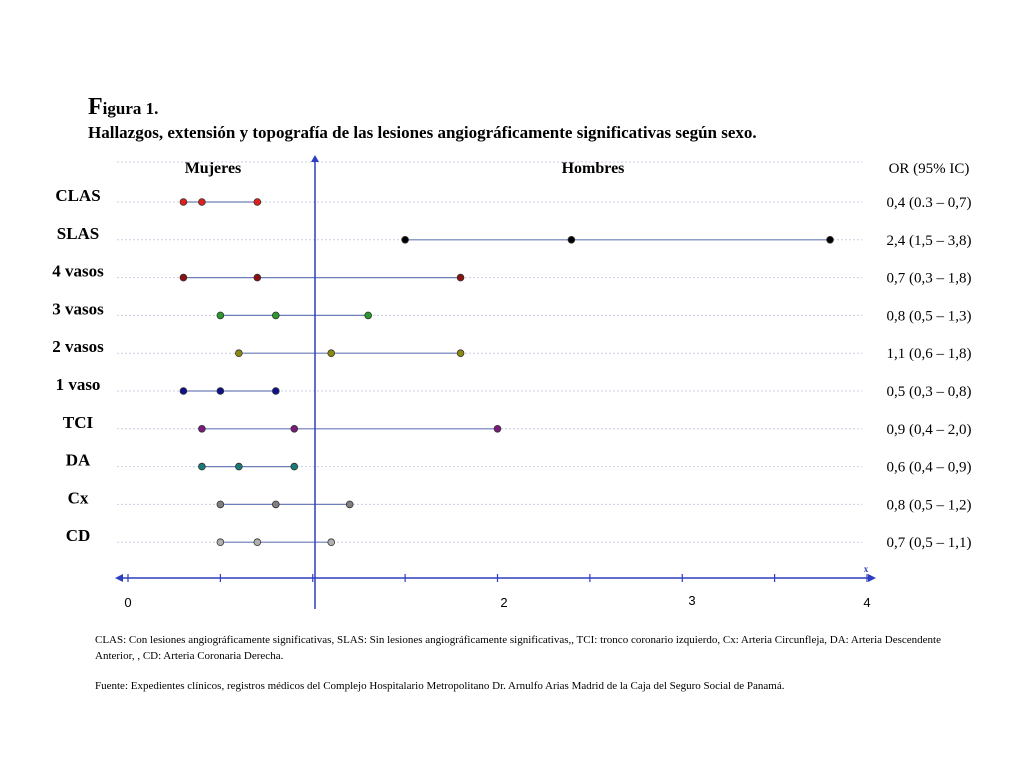 The image size is (1024, 768). Describe the element at coordinates (866, 602) in the screenshot. I see `x-tick-label: 4` at that location.